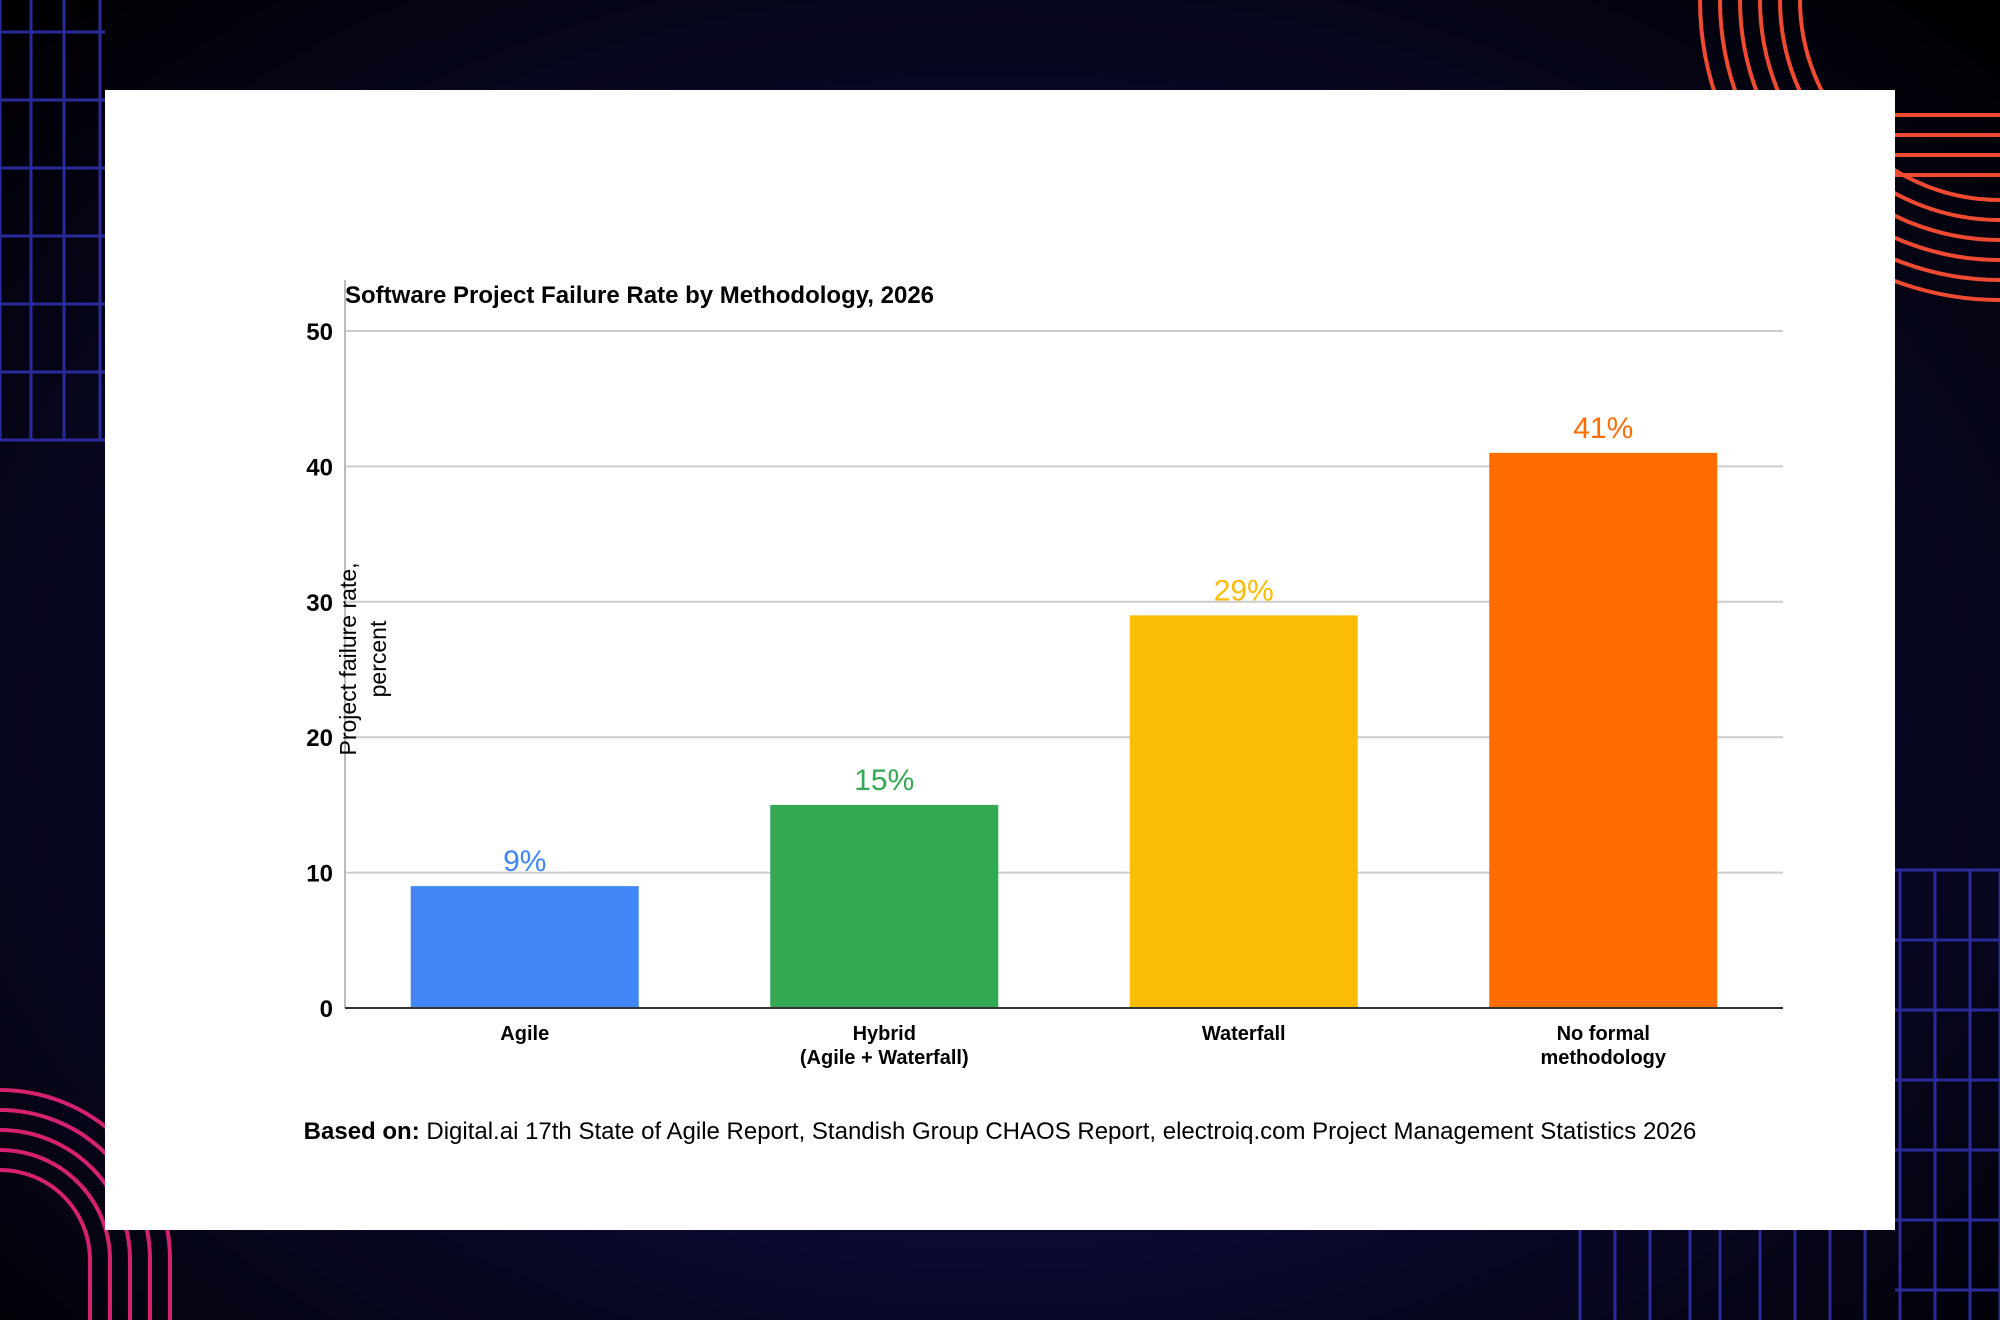 The height and width of the screenshot is (1320, 2000). Describe the element at coordinates (1603, 1034) in the screenshot. I see `x-tick-label-line: No formal` at that location.